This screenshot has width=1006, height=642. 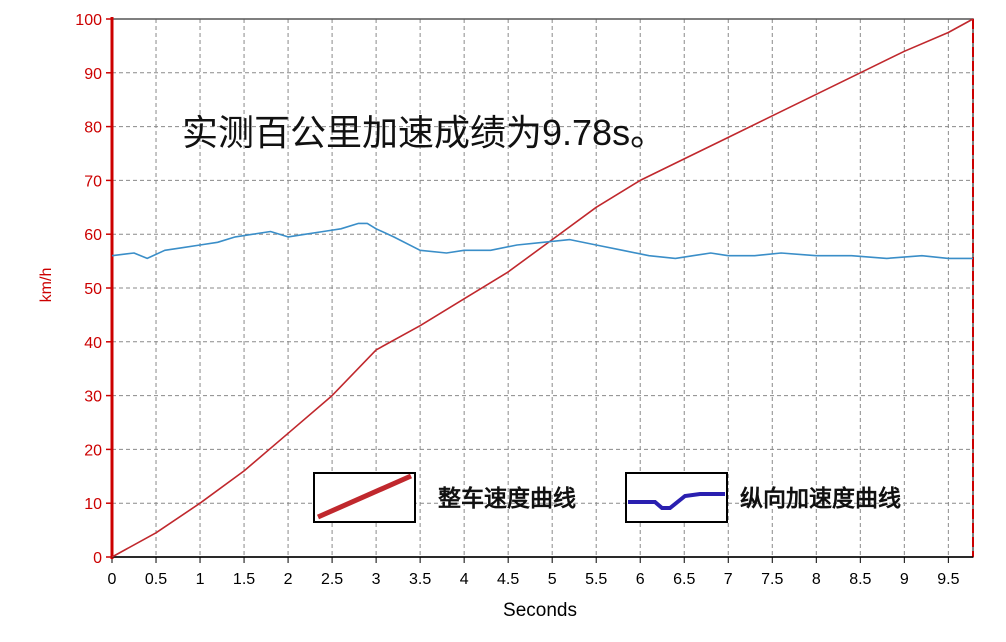 What do you see at coordinates (552, 579) in the screenshot?
I see `x-tick-label: 5` at bounding box center [552, 579].